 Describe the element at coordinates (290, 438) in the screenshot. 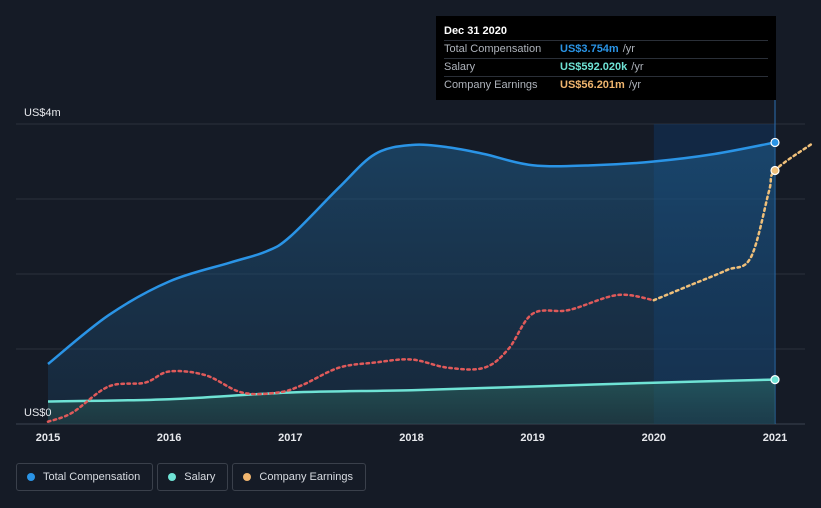

I see `x-tick-label: 2017` at that location.